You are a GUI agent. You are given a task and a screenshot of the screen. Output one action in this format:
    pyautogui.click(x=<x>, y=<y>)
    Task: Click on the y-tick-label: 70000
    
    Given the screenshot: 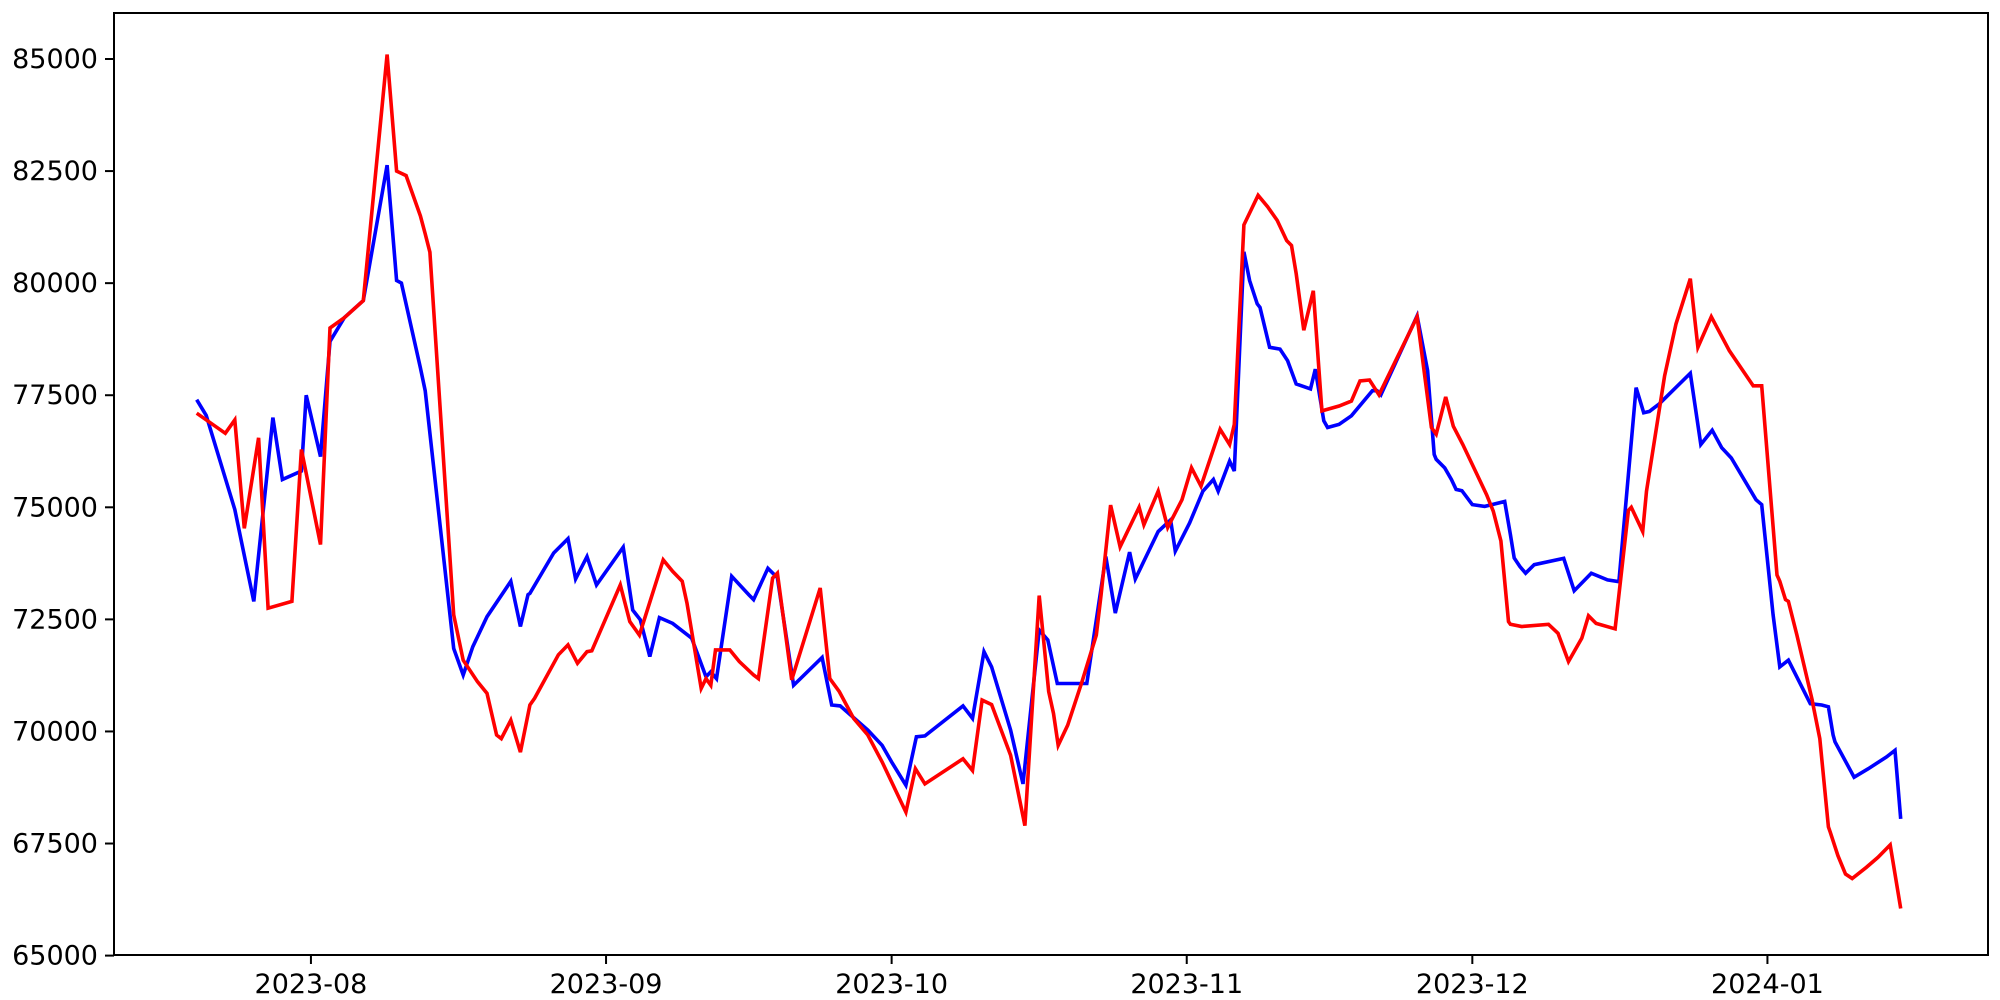 What is the action you would take?
    pyautogui.click(x=55, y=731)
    